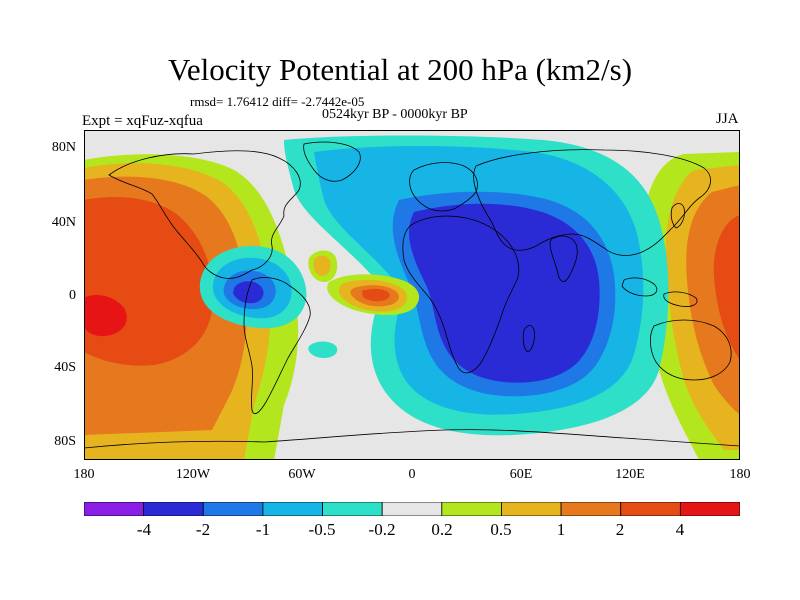 The image size is (800, 600). Describe the element at coordinates (382, 529) in the screenshot. I see `colorbar-label-neg0-2: -0.2` at that location.